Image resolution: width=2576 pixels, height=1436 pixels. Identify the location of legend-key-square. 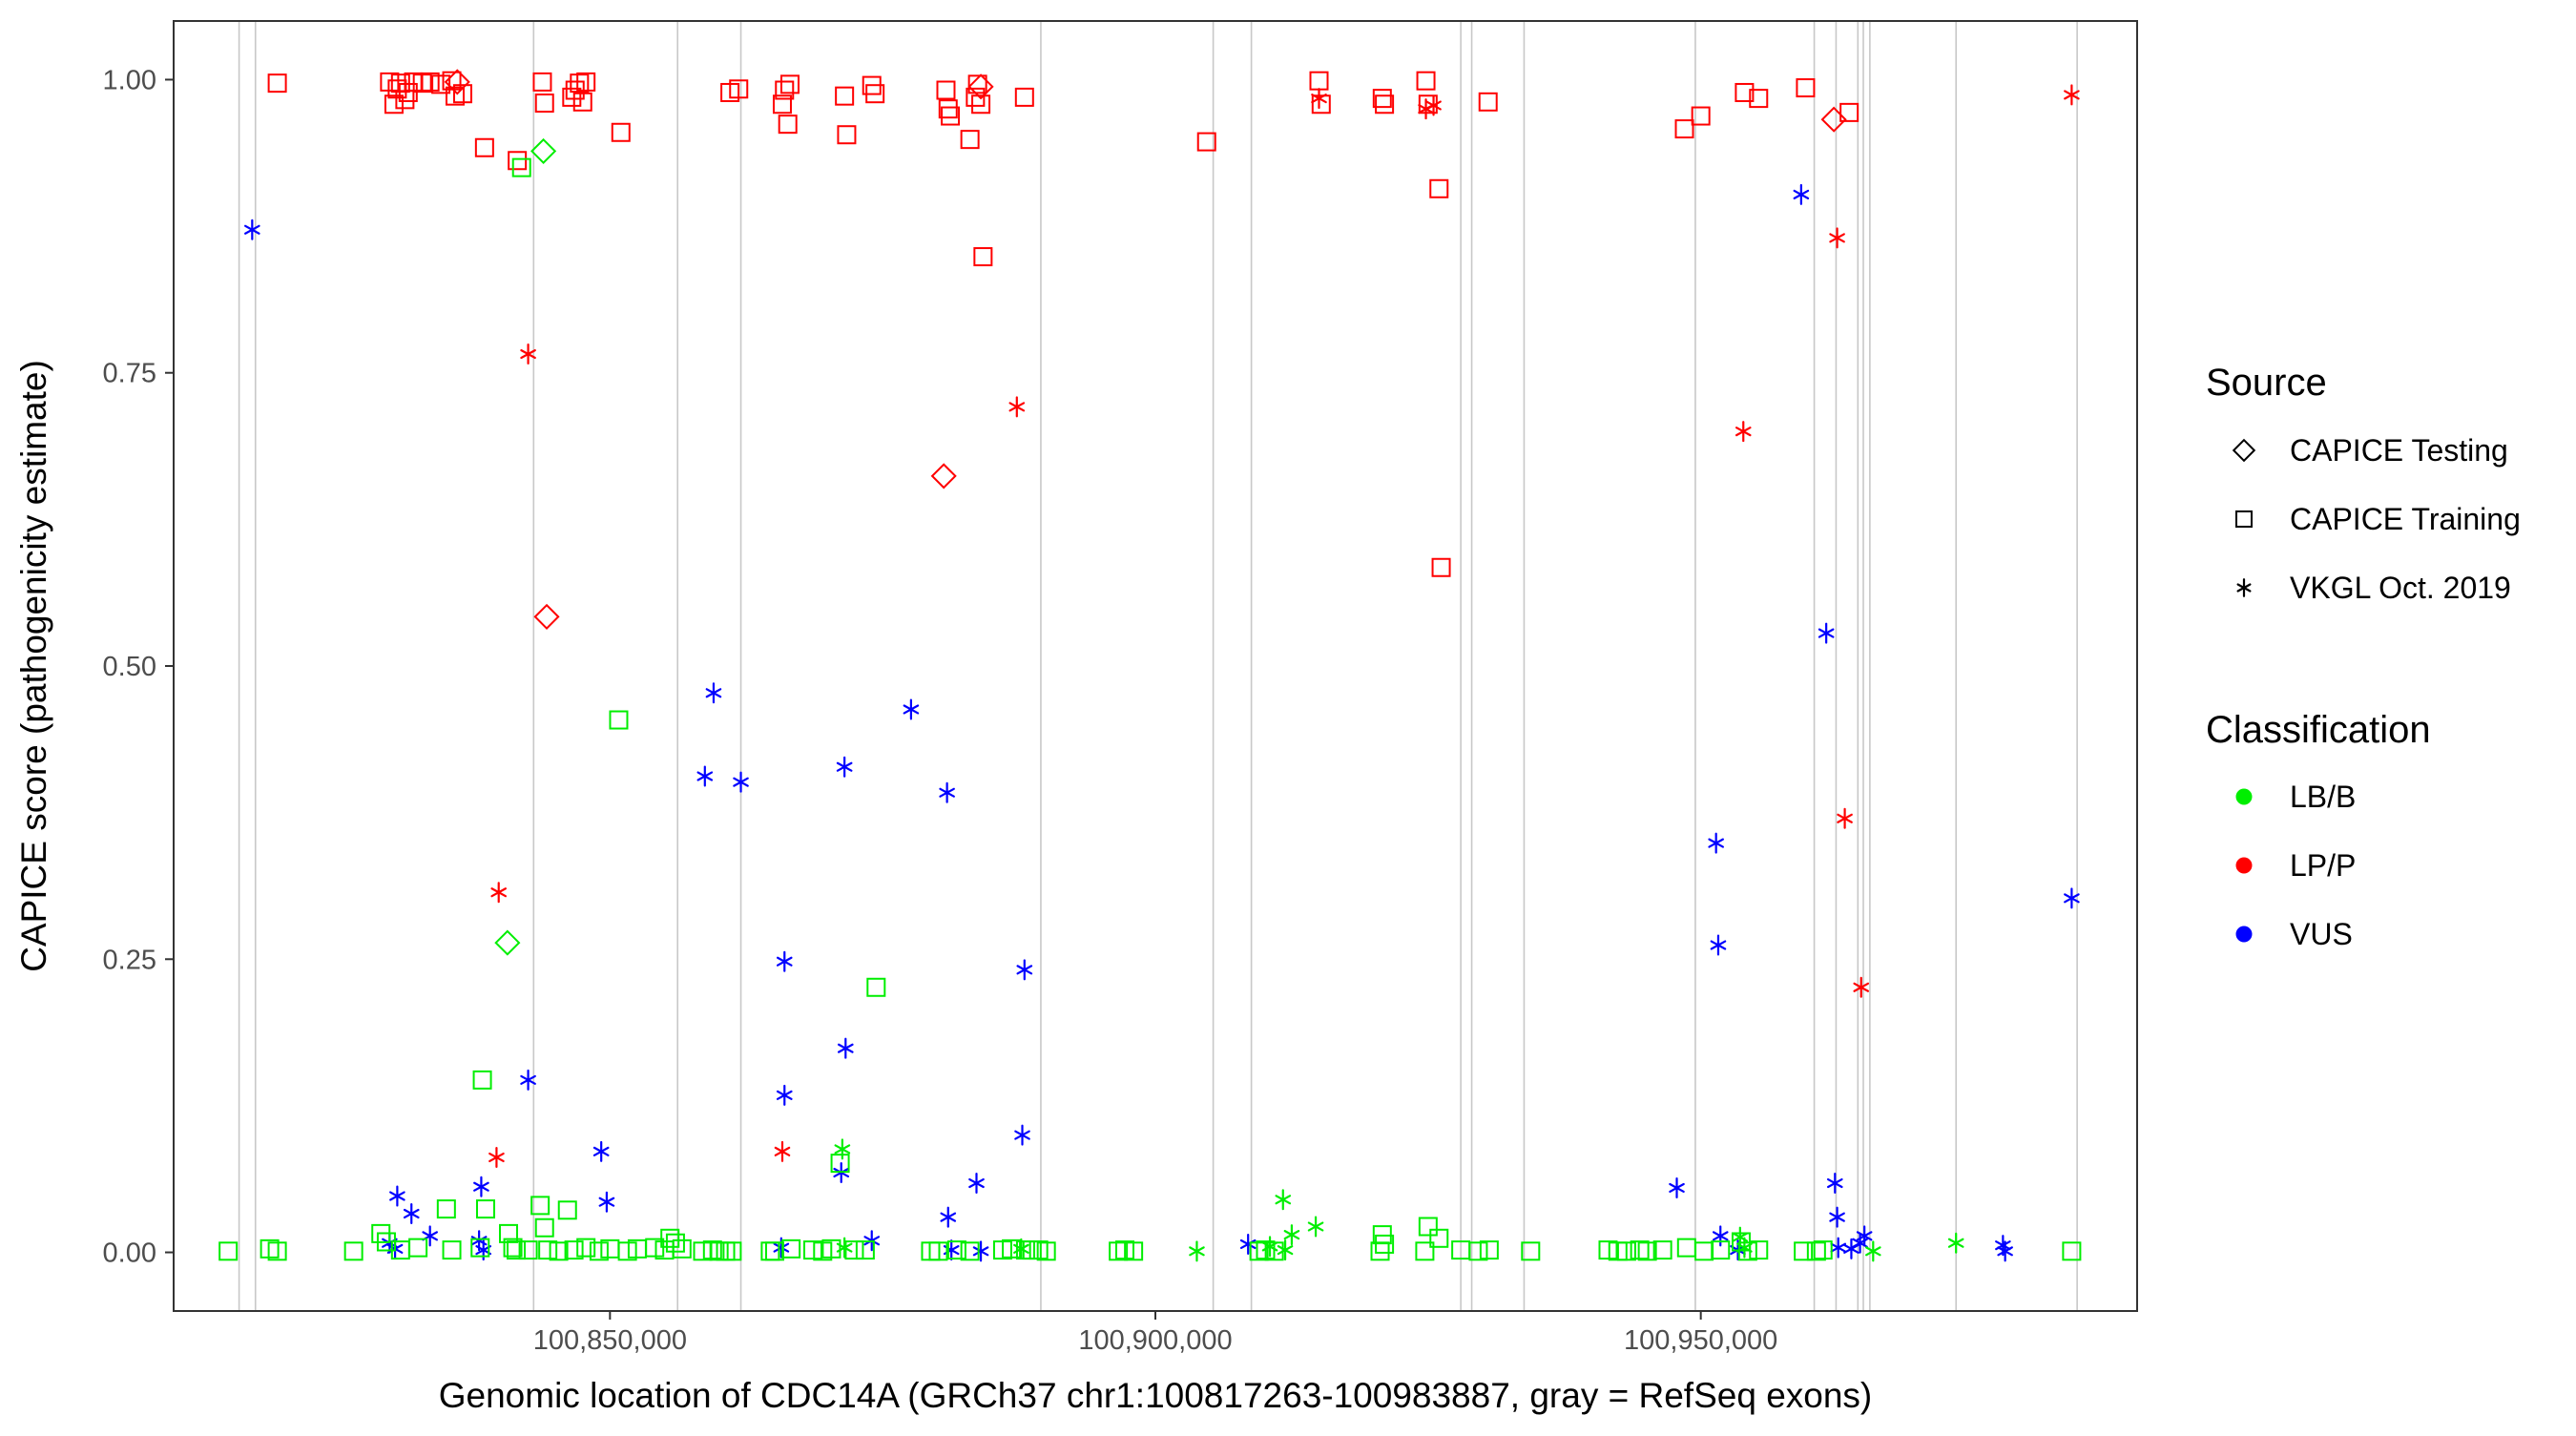
(2244, 519).